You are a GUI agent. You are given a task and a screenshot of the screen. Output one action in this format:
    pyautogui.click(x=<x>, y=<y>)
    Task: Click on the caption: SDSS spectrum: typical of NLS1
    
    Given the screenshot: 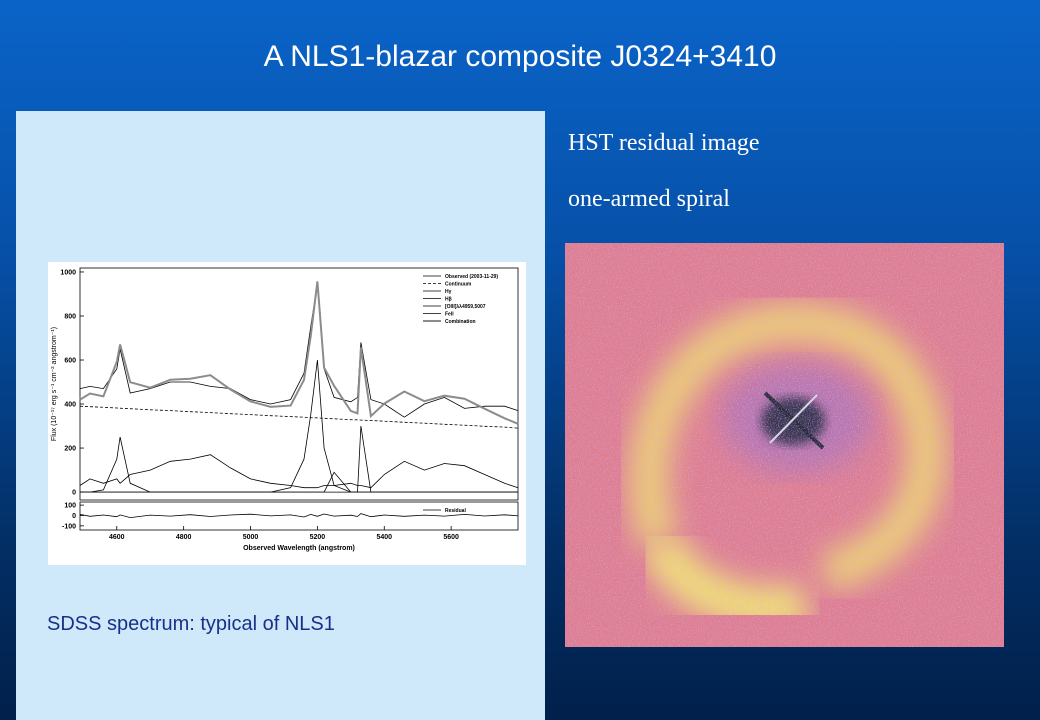 What is the action you would take?
    pyautogui.click(x=191, y=624)
    